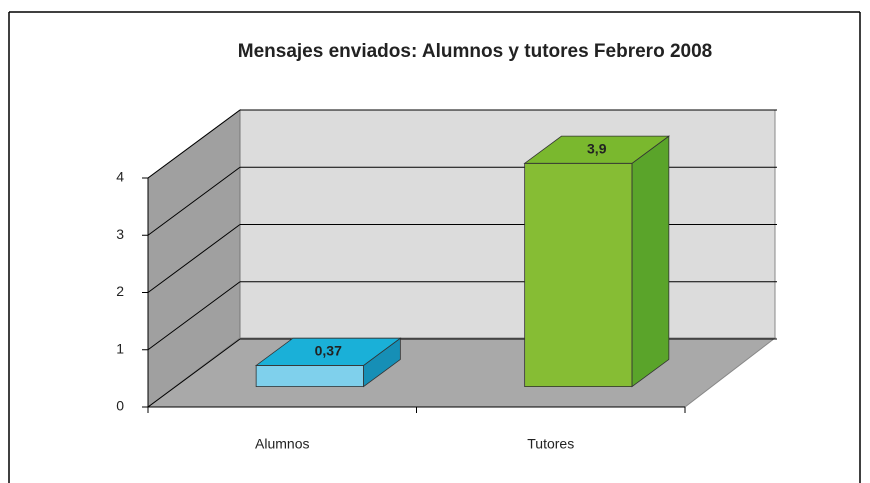  What do you see at coordinates (550, 444) in the screenshot?
I see `x-tick-label: Tutores` at bounding box center [550, 444].